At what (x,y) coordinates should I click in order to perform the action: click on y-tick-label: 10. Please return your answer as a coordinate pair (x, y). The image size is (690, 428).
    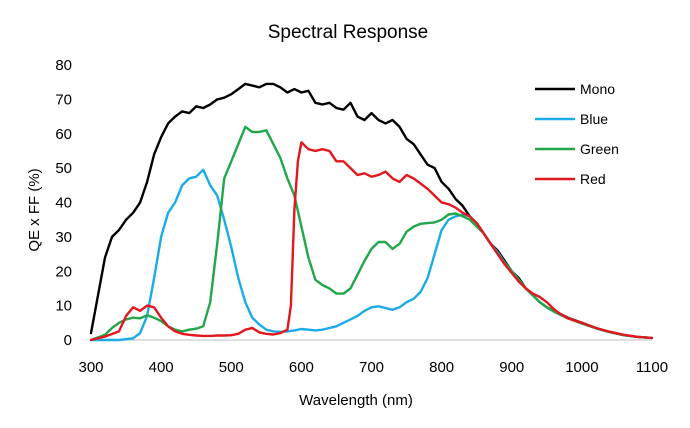
    Looking at the image, I should click on (63, 306).